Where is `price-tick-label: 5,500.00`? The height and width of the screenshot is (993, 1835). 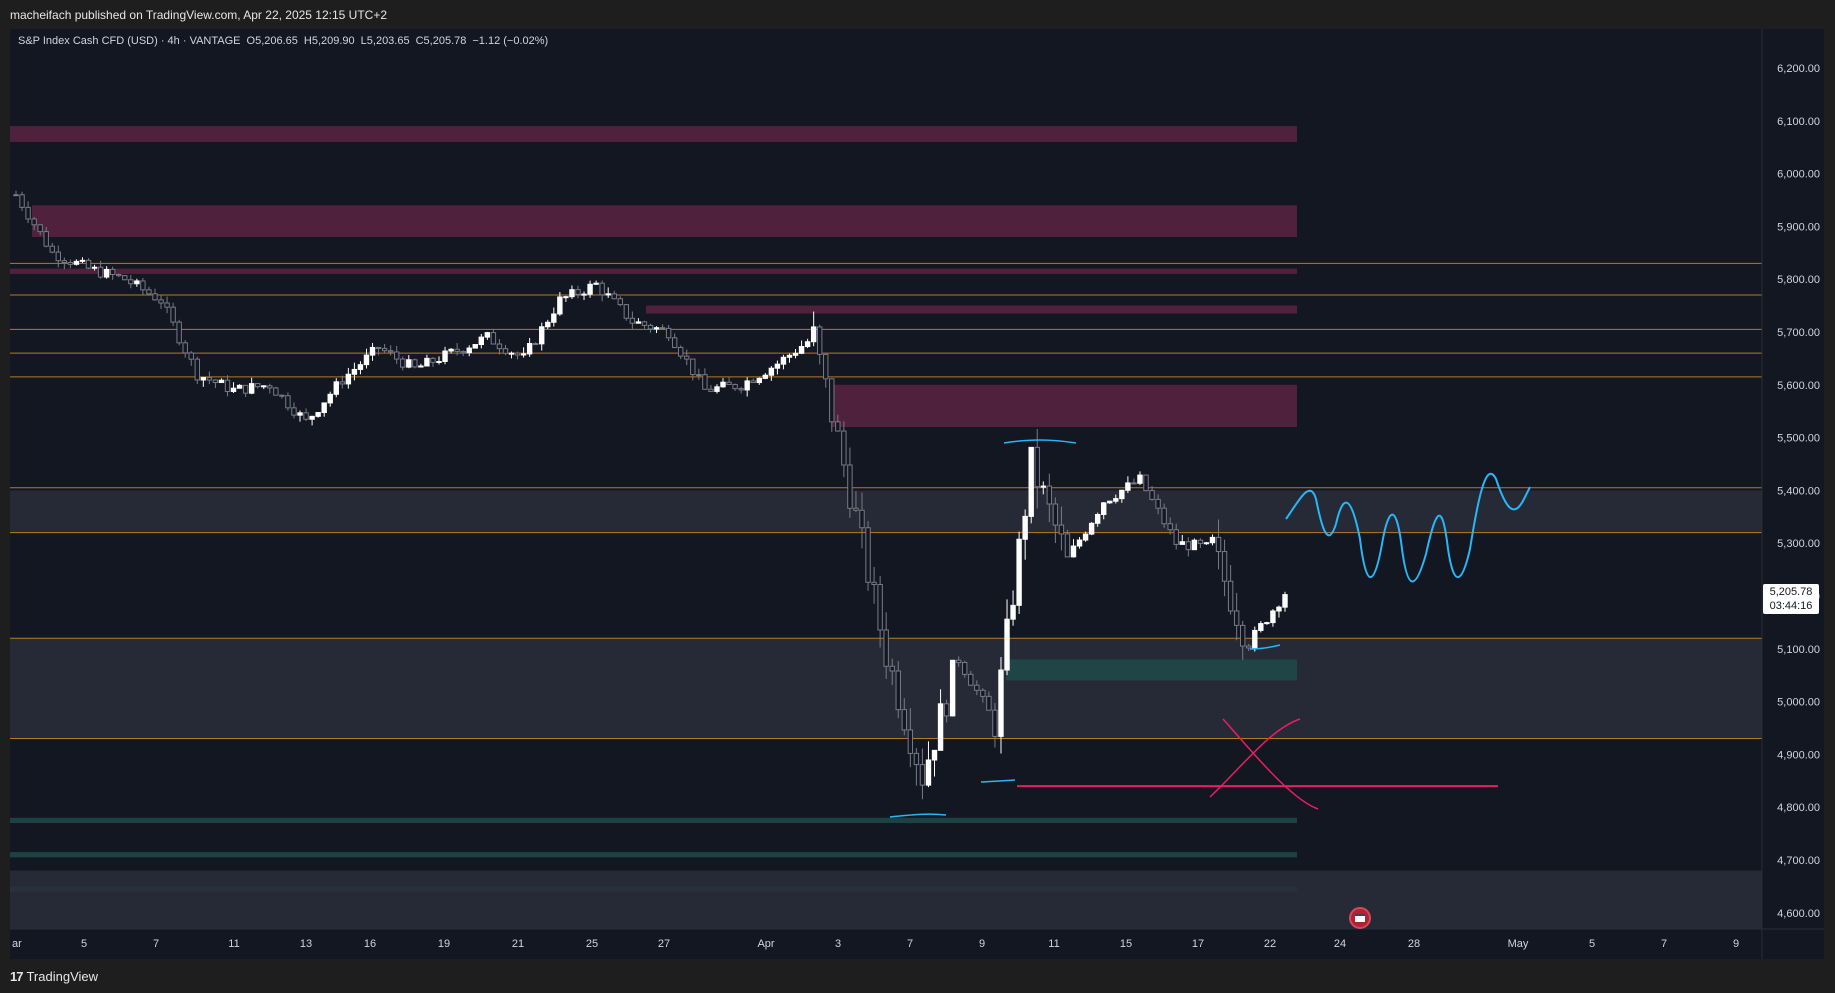
price-tick-label: 5,500.00 is located at coordinates (1798, 439).